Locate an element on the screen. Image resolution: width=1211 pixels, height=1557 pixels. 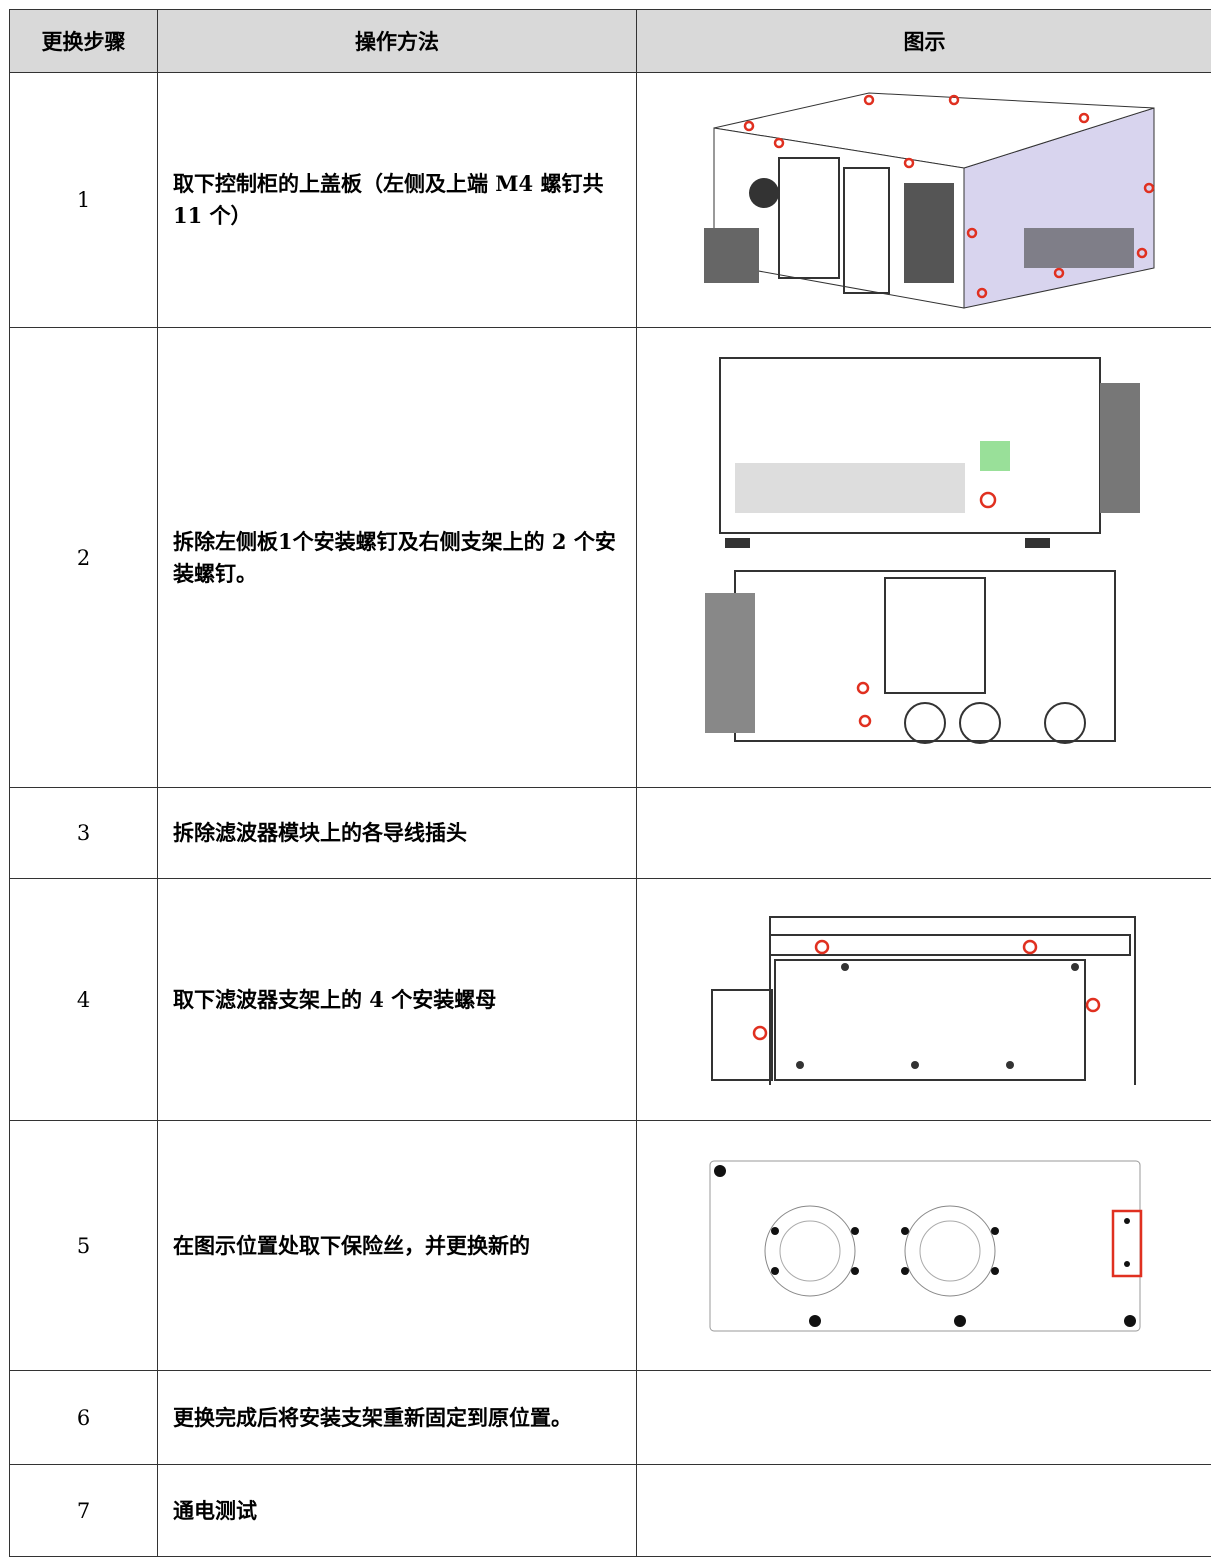
method-cell: 在图示位置处取下保险丝，并更换新的 is located at coordinates (397, 1246).